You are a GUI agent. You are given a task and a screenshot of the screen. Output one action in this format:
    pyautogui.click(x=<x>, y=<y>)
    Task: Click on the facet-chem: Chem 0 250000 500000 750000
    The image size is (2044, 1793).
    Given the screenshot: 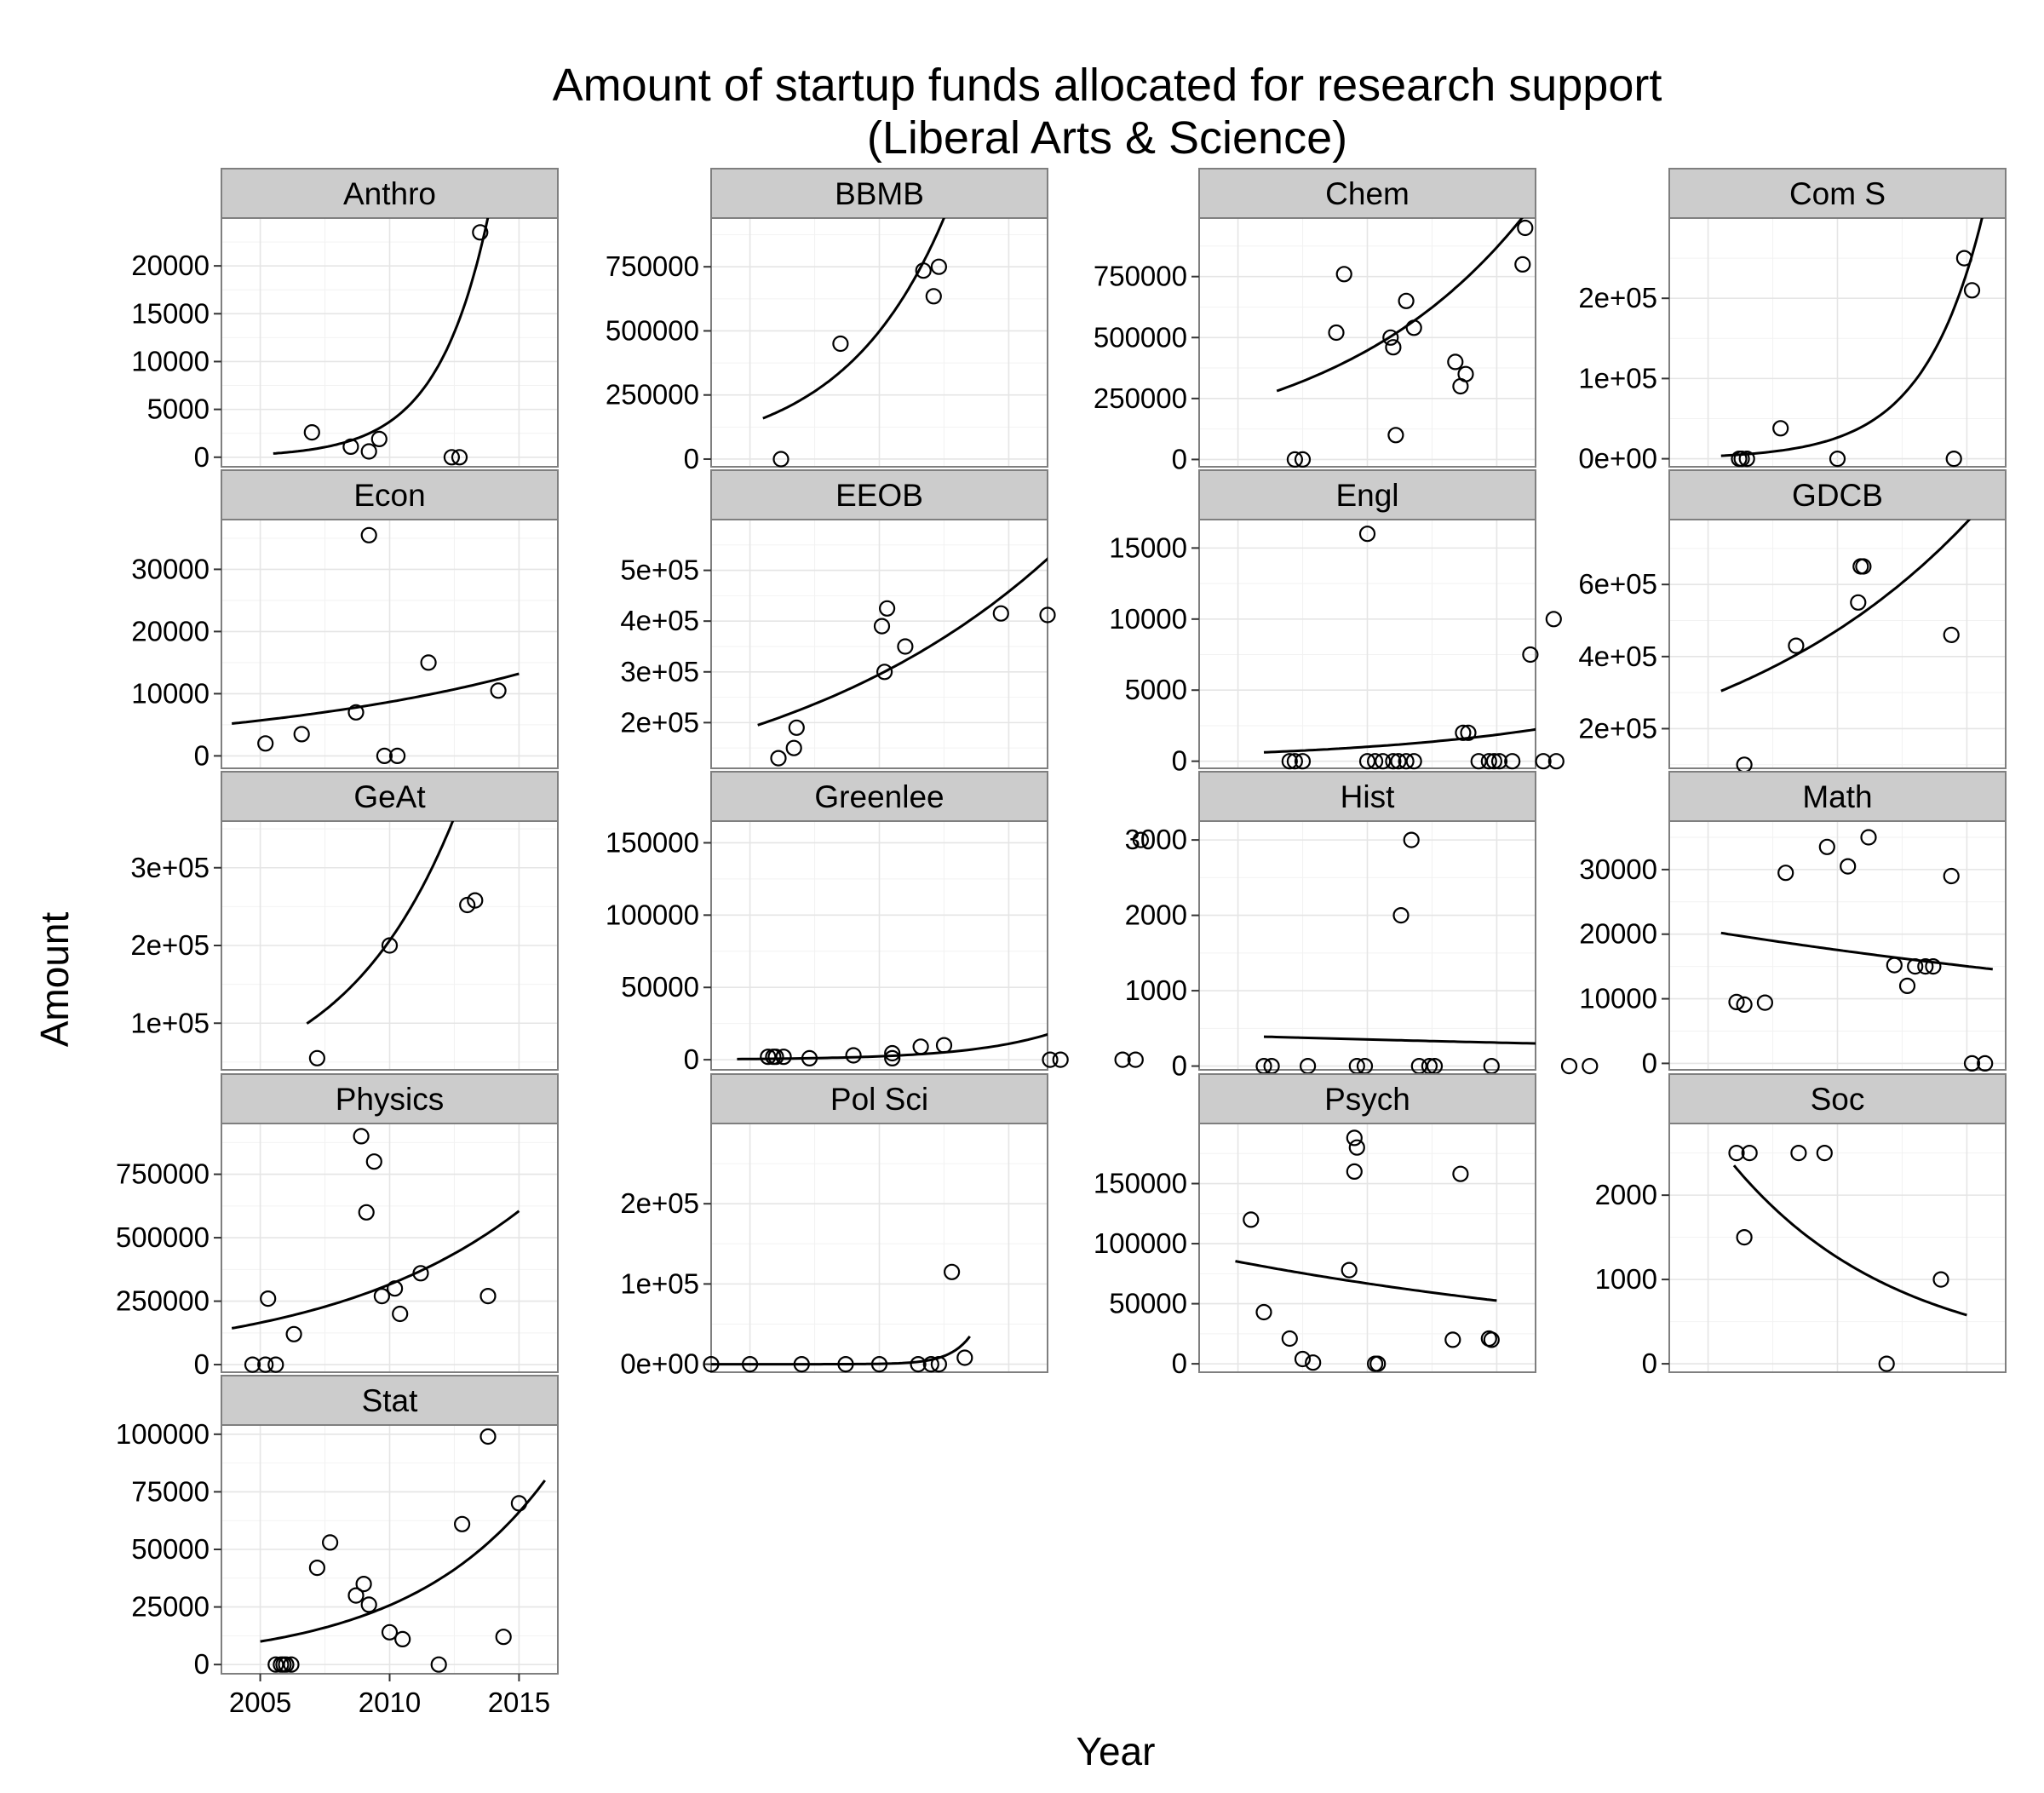 What is the action you would take?
    pyautogui.click(x=1315, y=321)
    